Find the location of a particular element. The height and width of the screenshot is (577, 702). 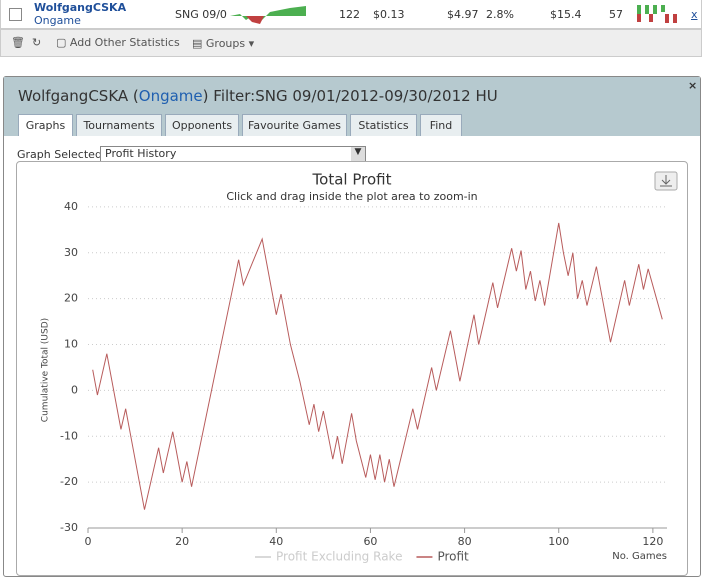

header-site: Ongame is located at coordinates (170, 96).